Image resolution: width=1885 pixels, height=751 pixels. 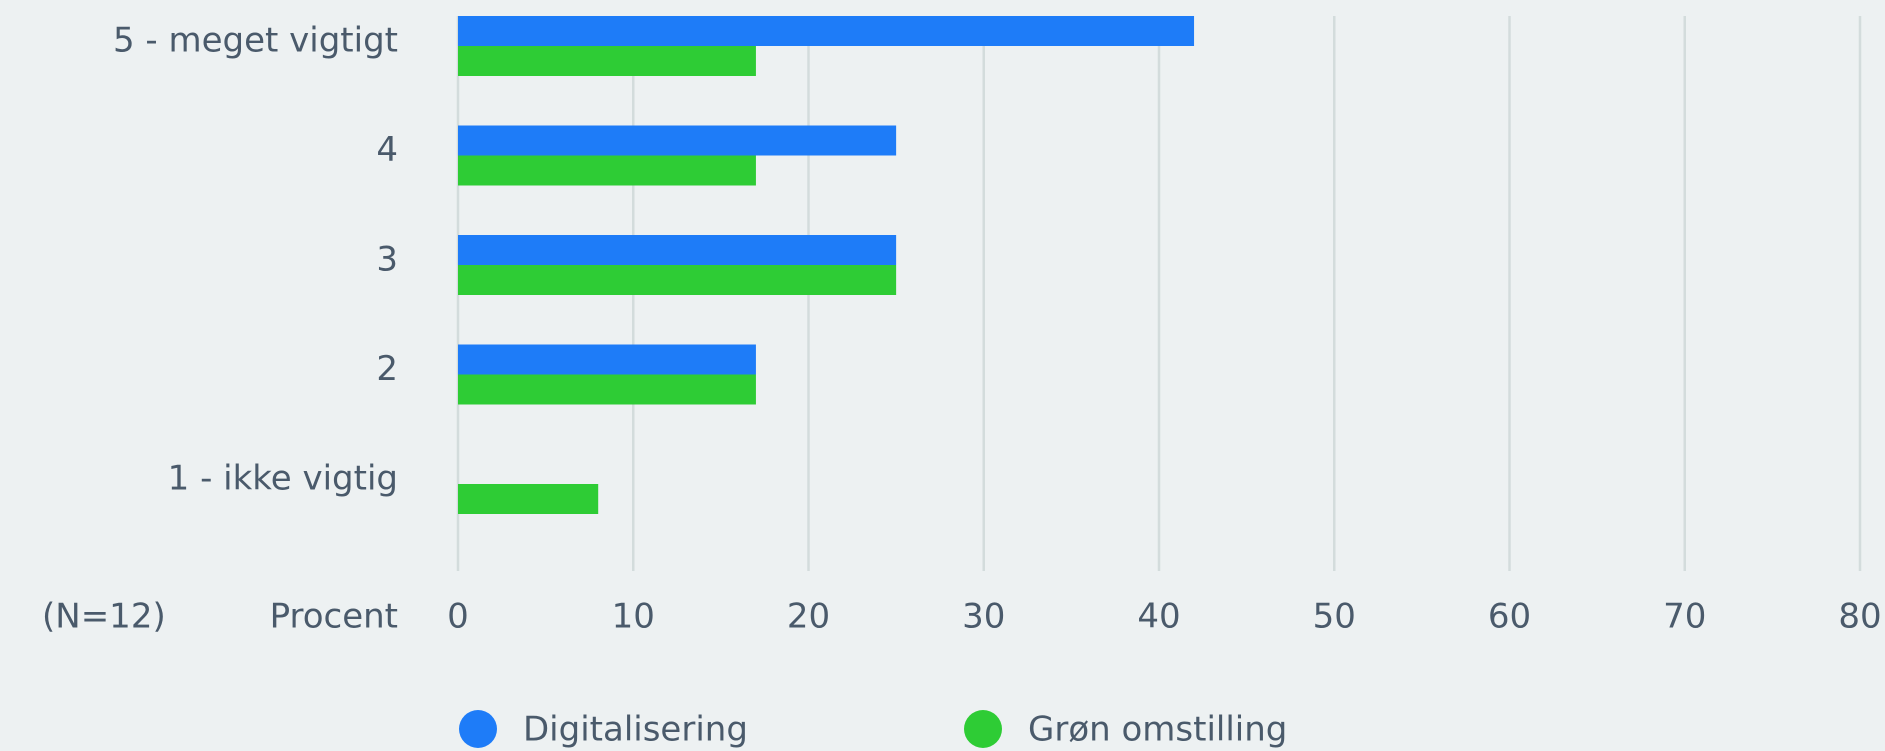 What do you see at coordinates (104, 617) in the screenshot?
I see `note: (N=12)` at bounding box center [104, 617].